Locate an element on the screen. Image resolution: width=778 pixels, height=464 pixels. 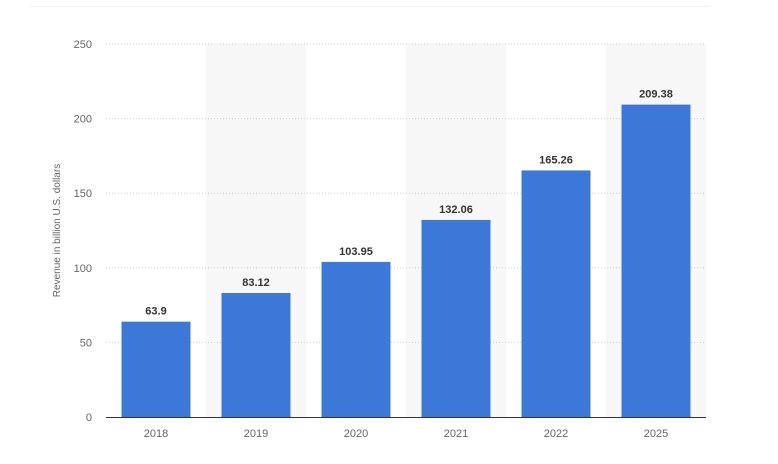
y-tick-label-100: 100 is located at coordinates (83, 269).